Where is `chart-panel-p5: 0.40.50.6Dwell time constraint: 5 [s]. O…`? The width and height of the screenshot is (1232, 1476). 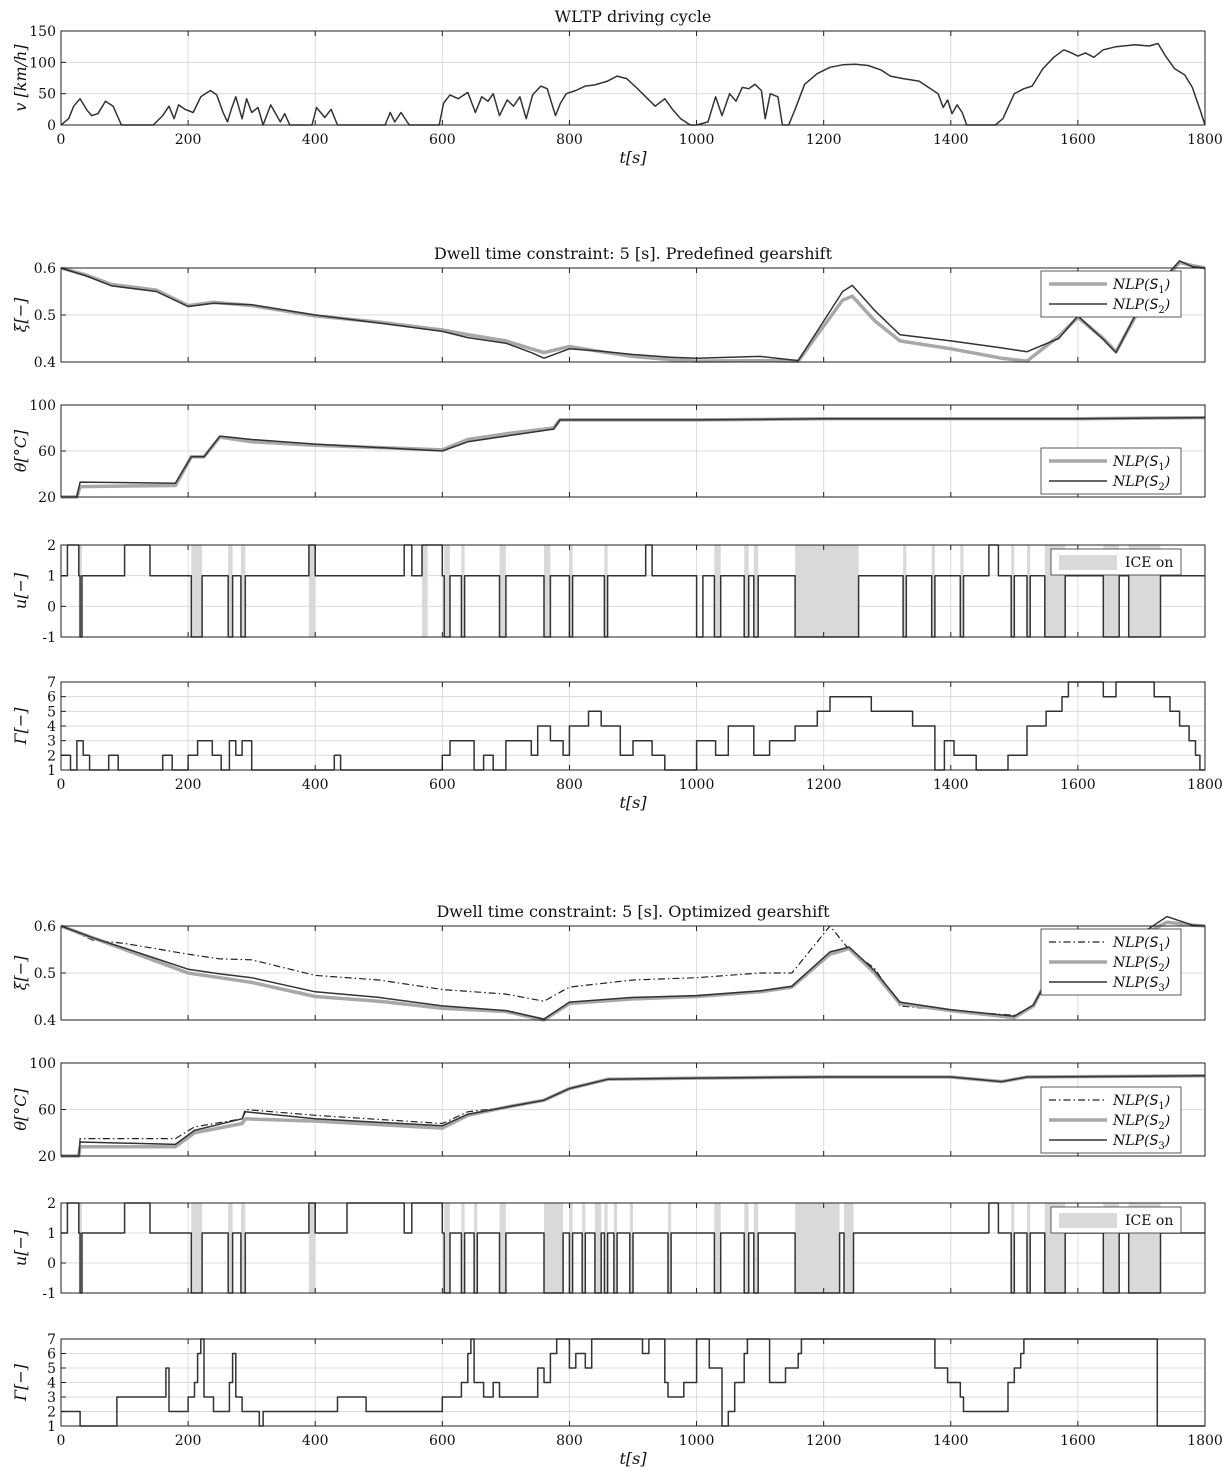
chart-panel-p5: 0.40.50.6Dwell time constraint: 5 [s]. O… is located at coordinates (608, 965).